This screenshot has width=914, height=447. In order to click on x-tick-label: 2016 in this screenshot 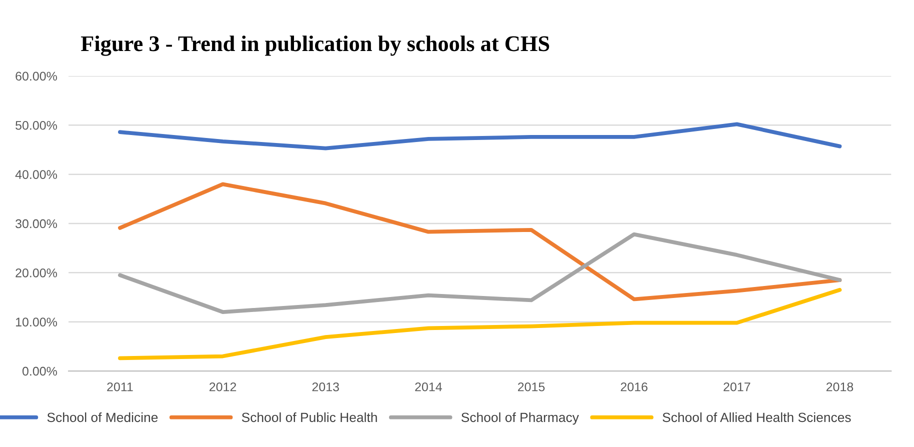, I will do `click(634, 387)`.